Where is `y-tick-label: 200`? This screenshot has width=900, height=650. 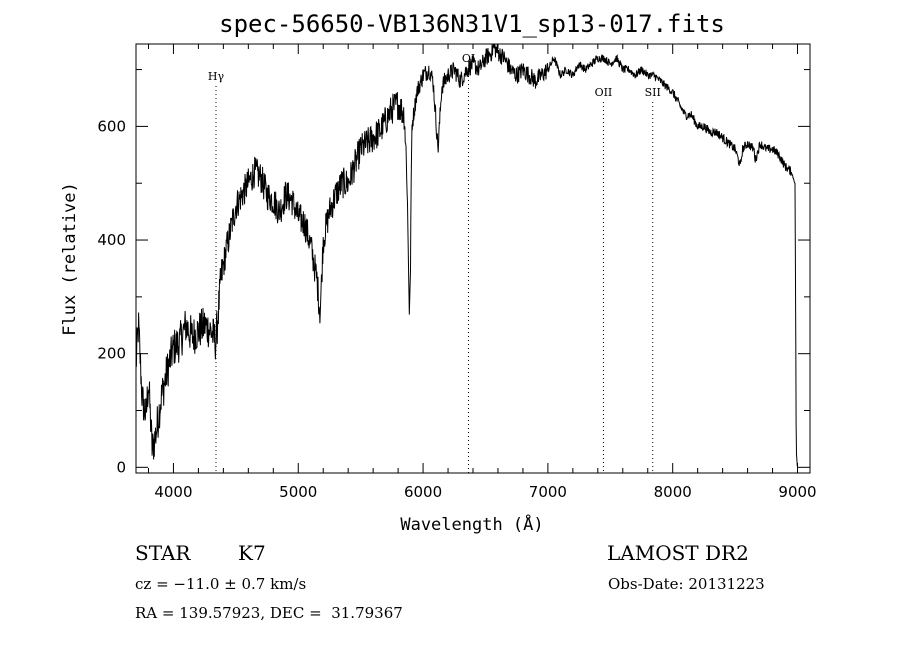
y-tick-label: 200 is located at coordinates (111, 354).